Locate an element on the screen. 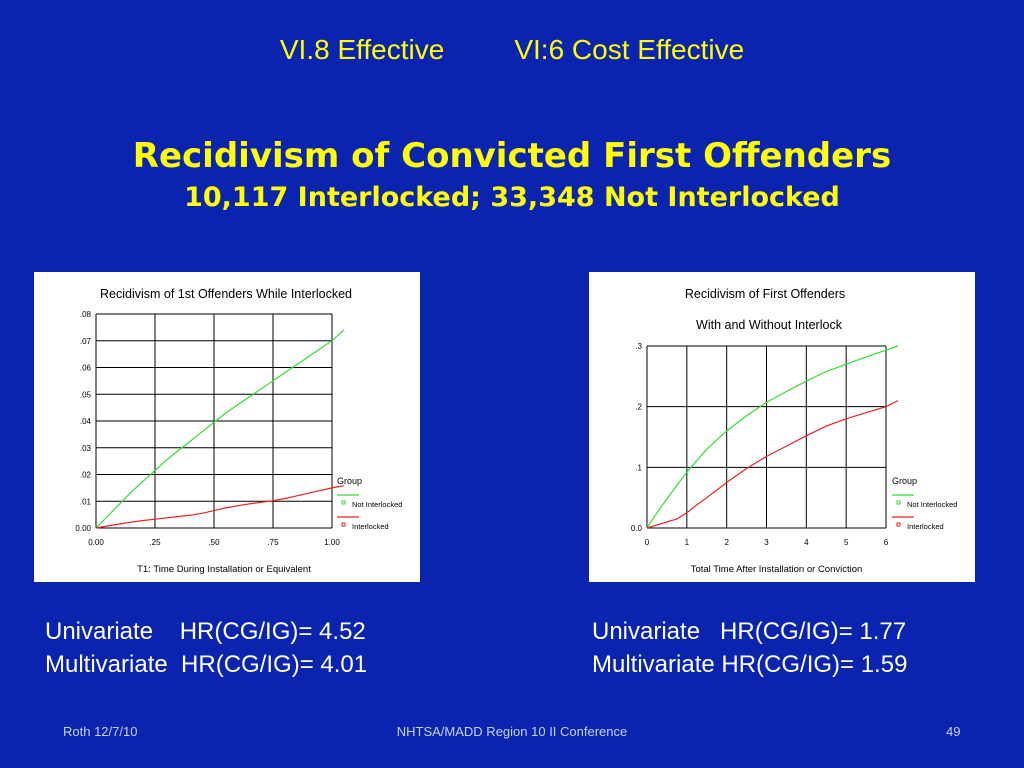 This screenshot has height=768, width=1024. footer-conference: NHTSA/MADD Region 10 II Conference is located at coordinates (512, 731).